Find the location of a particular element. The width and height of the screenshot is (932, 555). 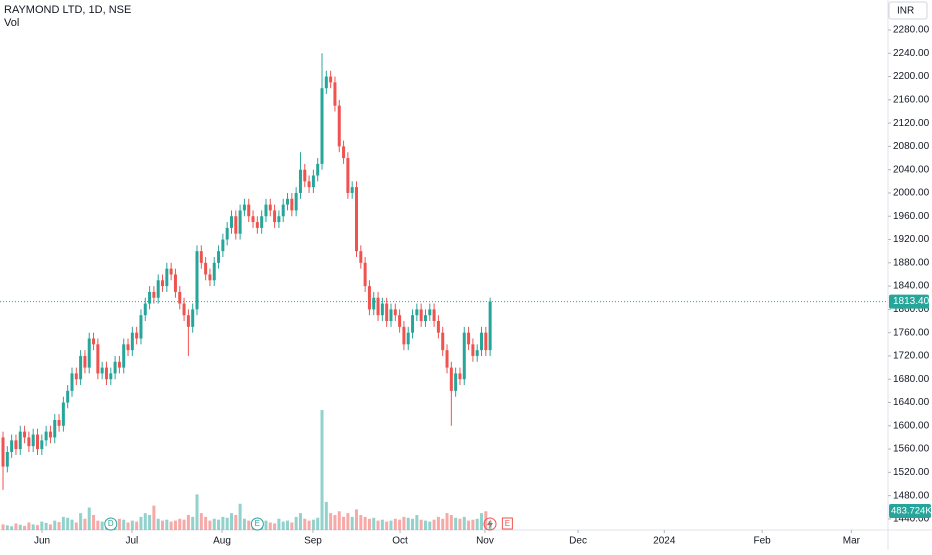

currency-box is located at coordinates (908, 10).